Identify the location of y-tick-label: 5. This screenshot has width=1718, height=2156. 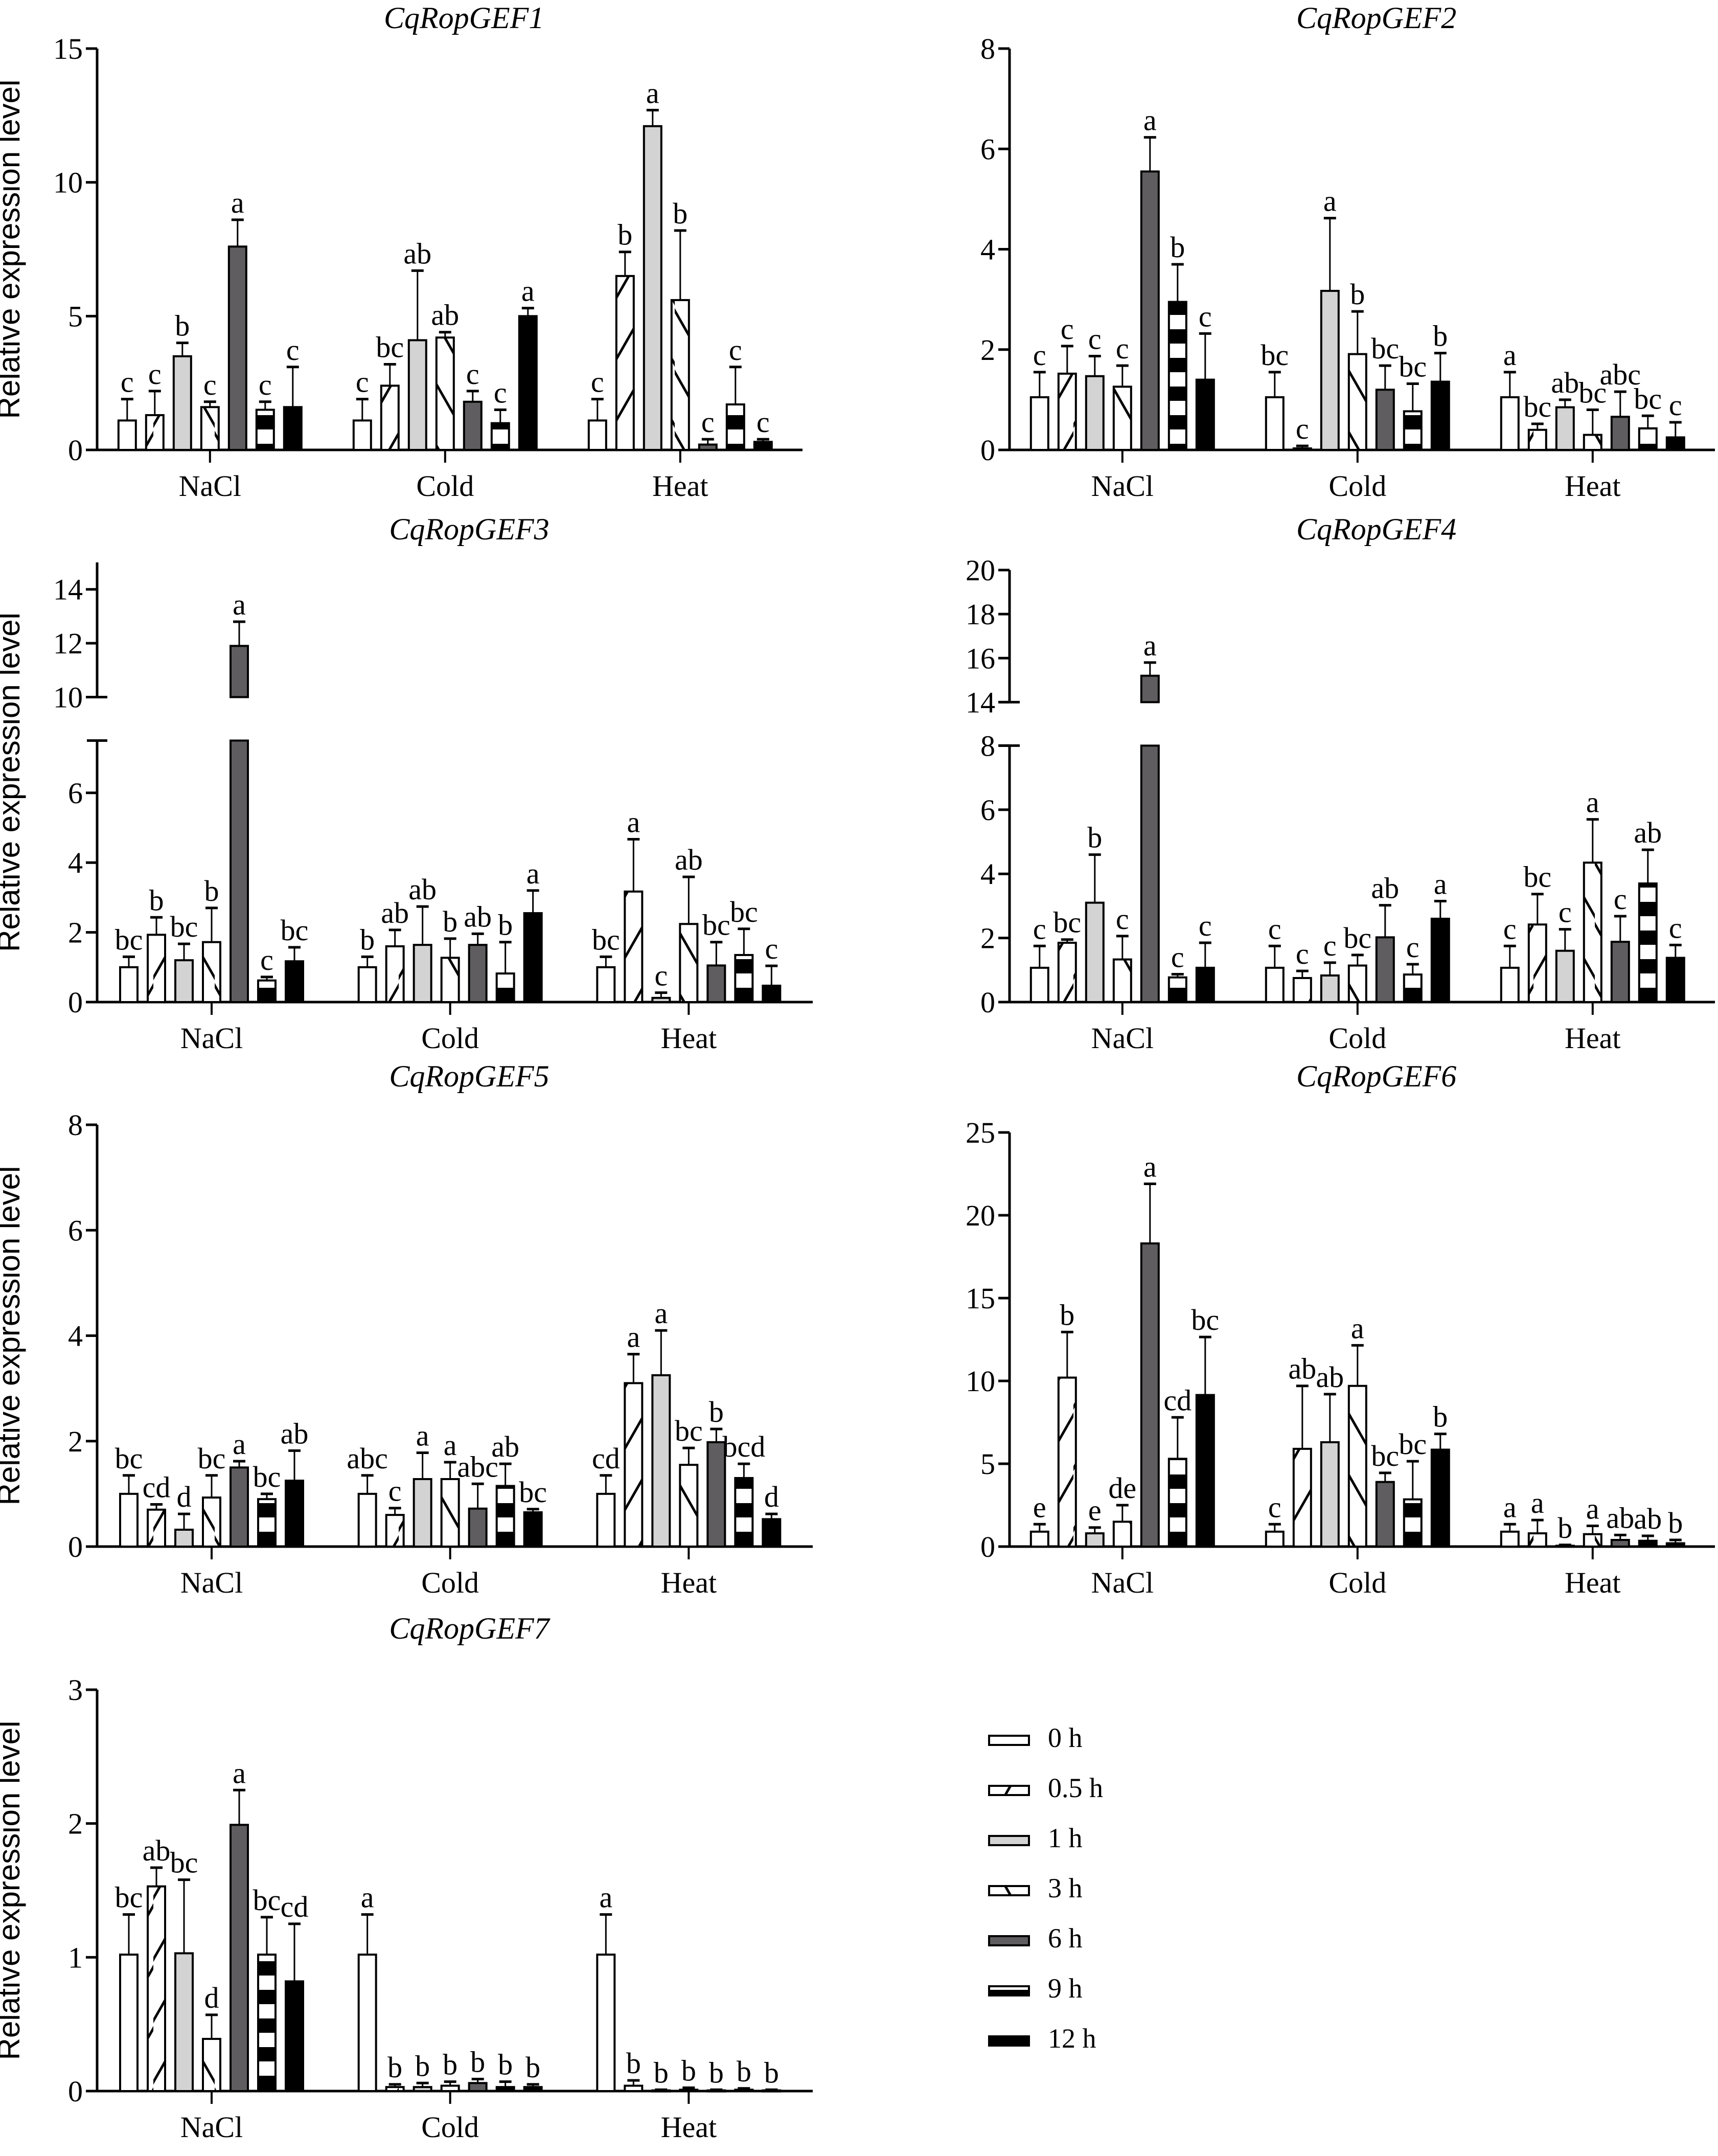
(75, 316).